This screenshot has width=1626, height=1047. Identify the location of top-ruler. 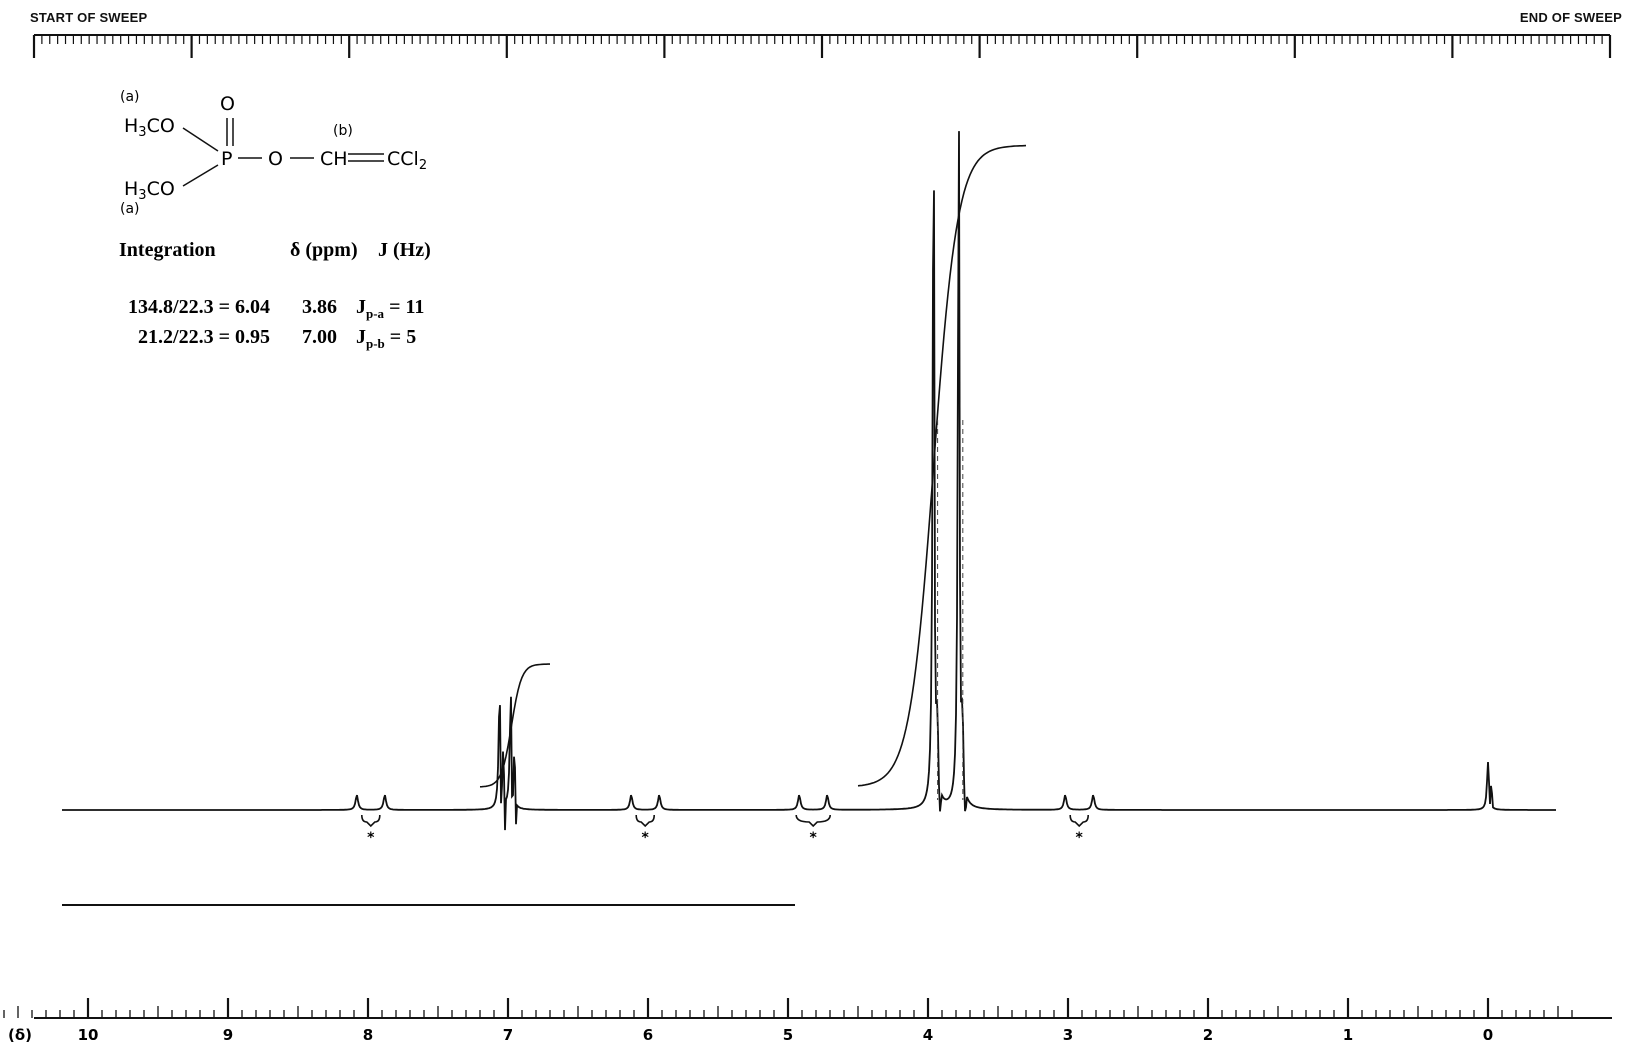
(822, 46).